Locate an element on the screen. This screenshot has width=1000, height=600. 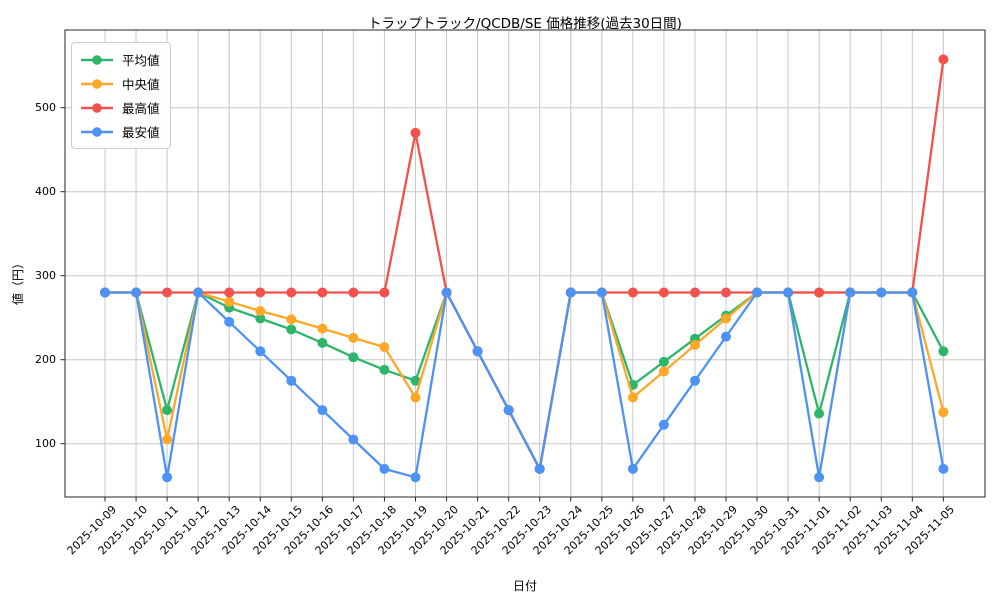
y-tick-label: 500 is located at coordinates (45, 107).